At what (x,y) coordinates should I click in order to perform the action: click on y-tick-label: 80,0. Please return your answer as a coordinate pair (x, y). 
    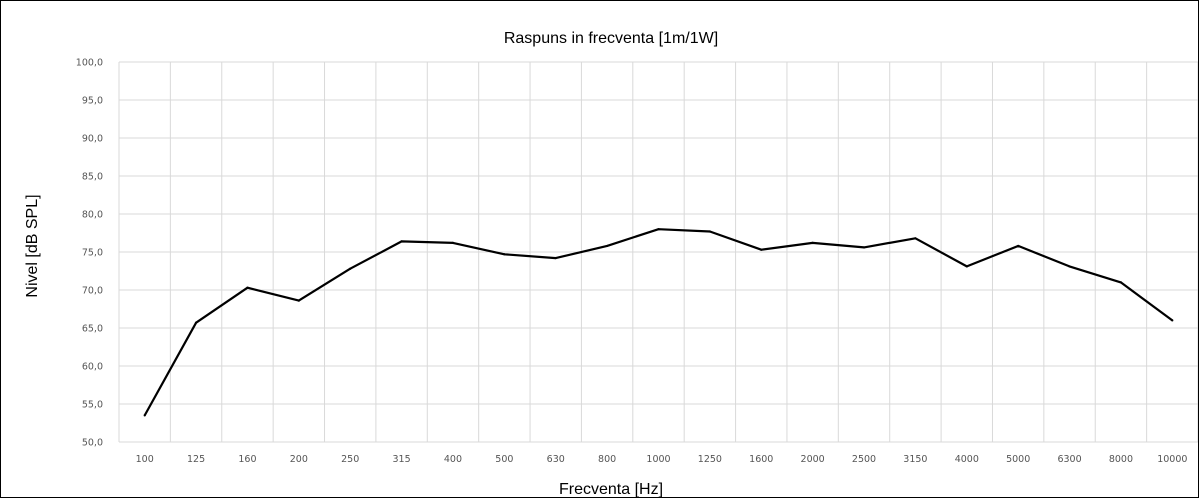
    Looking at the image, I should click on (92, 215).